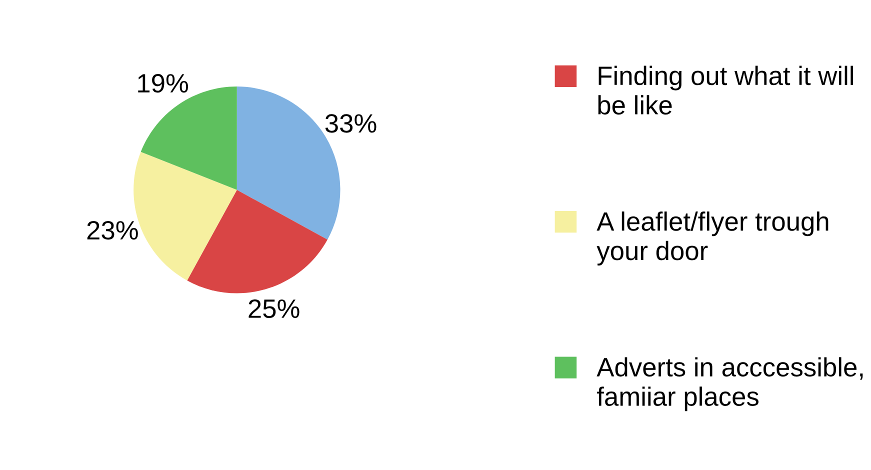 Image resolution: width=871 pixels, height=470 pixels. Describe the element at coordinates (257, 242) in the screenshot. I see `pie-slice` at that location.